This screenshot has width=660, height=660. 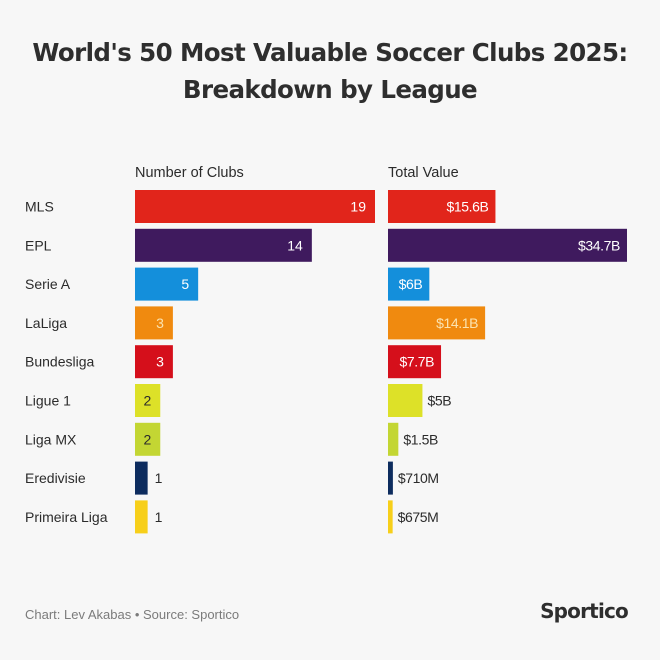 I want to click on clubs-value-label-liga-mx: 2, so click(x=147, y=439).